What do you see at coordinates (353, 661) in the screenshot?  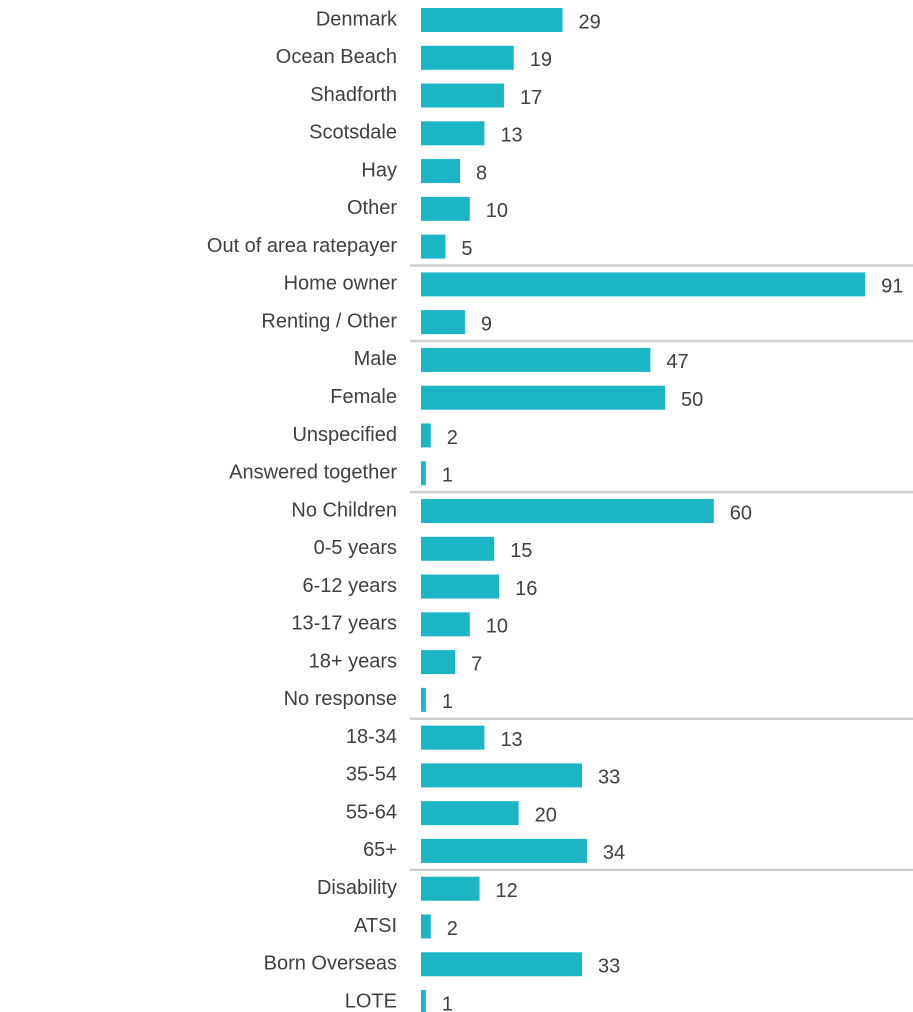 I see `category-label: 18+ years` at bounding box center [353, 661].